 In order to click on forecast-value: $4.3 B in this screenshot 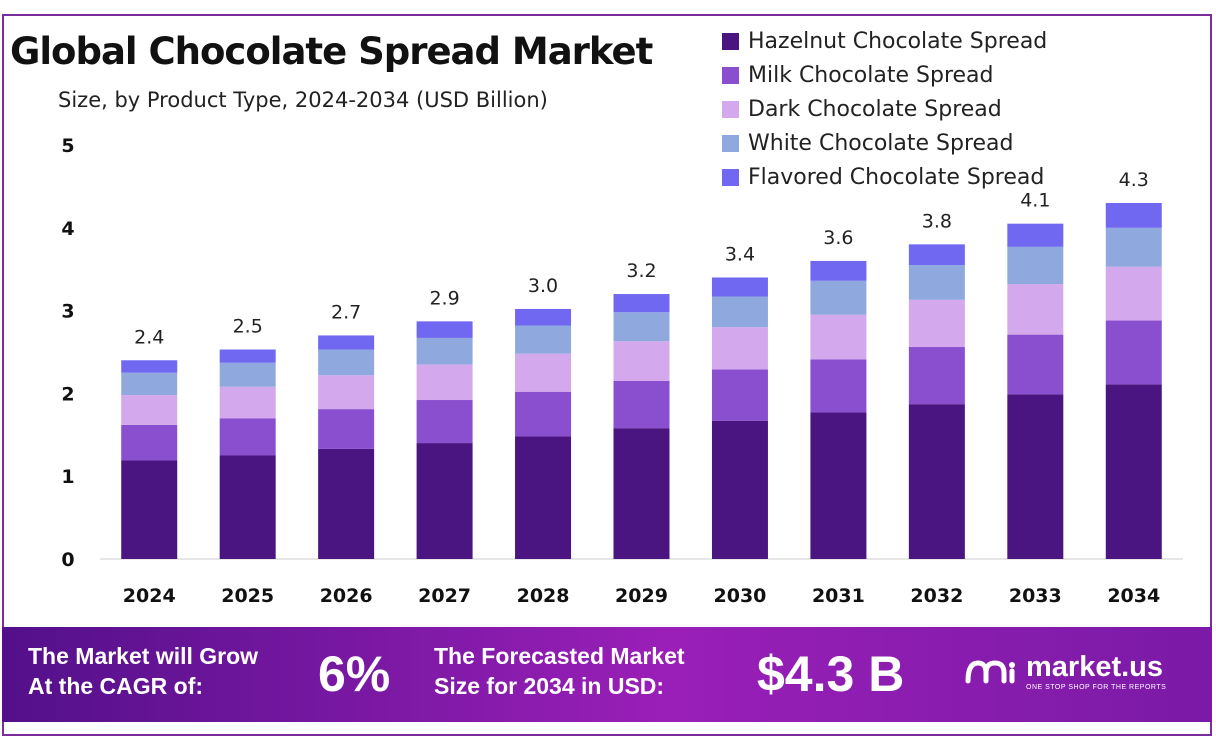, I will do `click(831, 674)`.